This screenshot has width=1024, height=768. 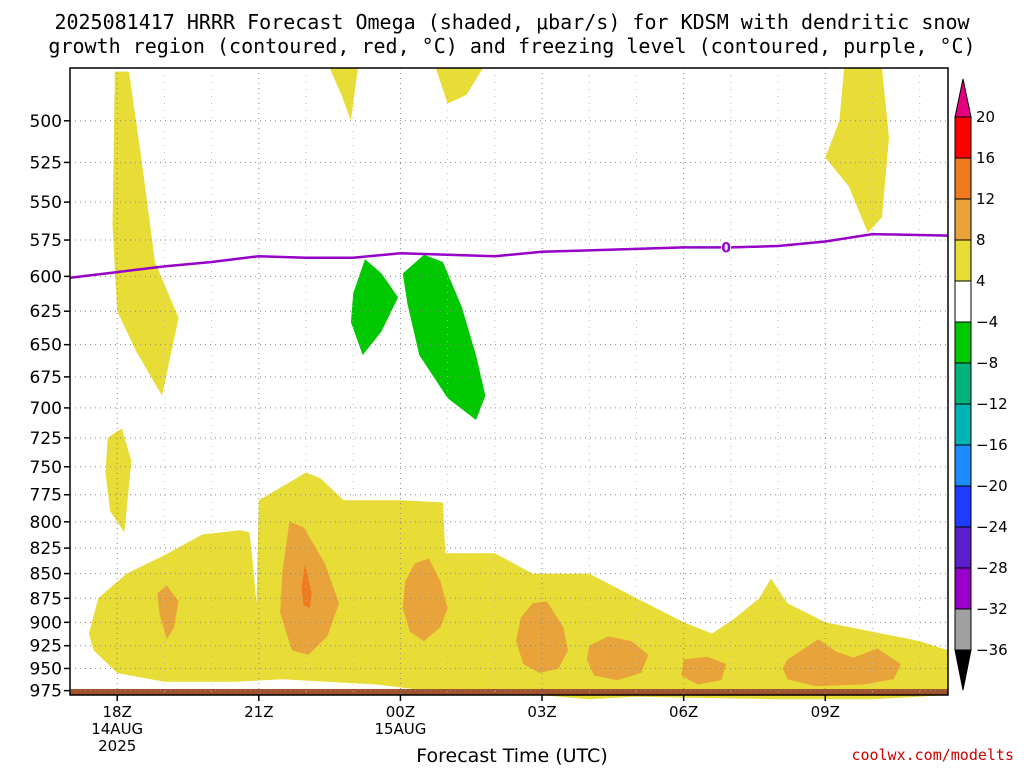 I want to click on colorbar-label: −8, so click(x=987, y=363).